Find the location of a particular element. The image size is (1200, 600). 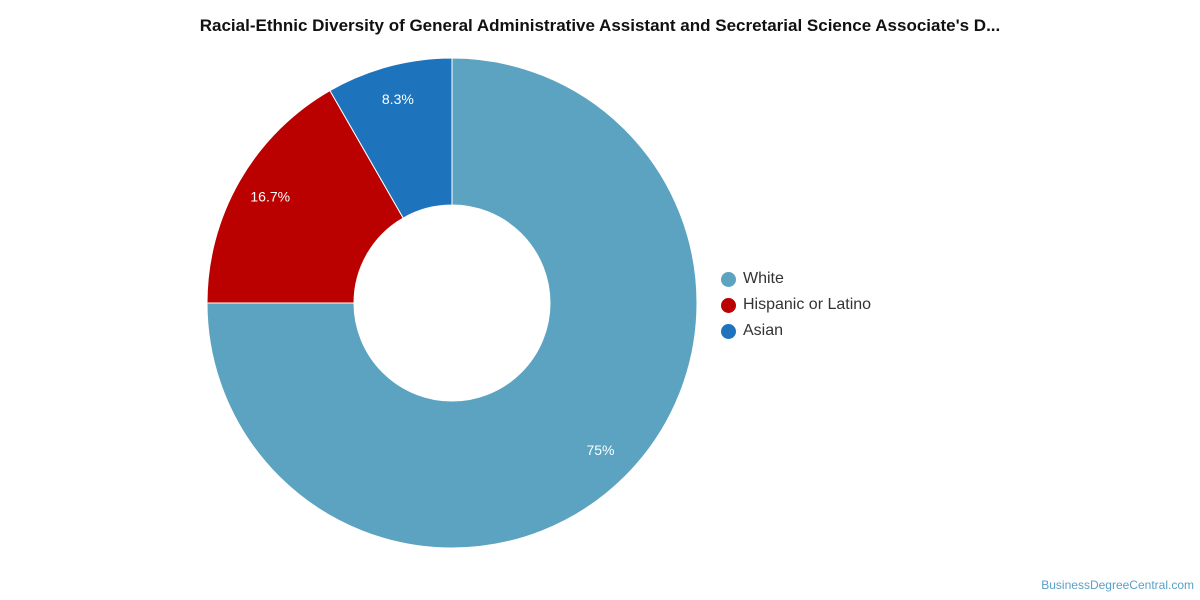

legend-label-asian: Asian is located at coordinates (763, 330).